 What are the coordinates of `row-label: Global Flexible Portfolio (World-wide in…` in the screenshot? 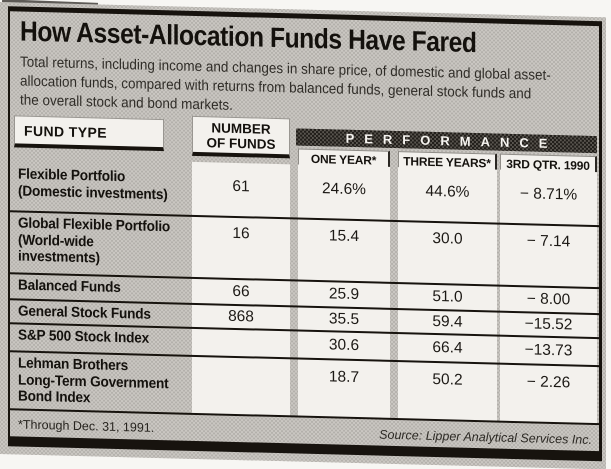 It's located at (94, 241).